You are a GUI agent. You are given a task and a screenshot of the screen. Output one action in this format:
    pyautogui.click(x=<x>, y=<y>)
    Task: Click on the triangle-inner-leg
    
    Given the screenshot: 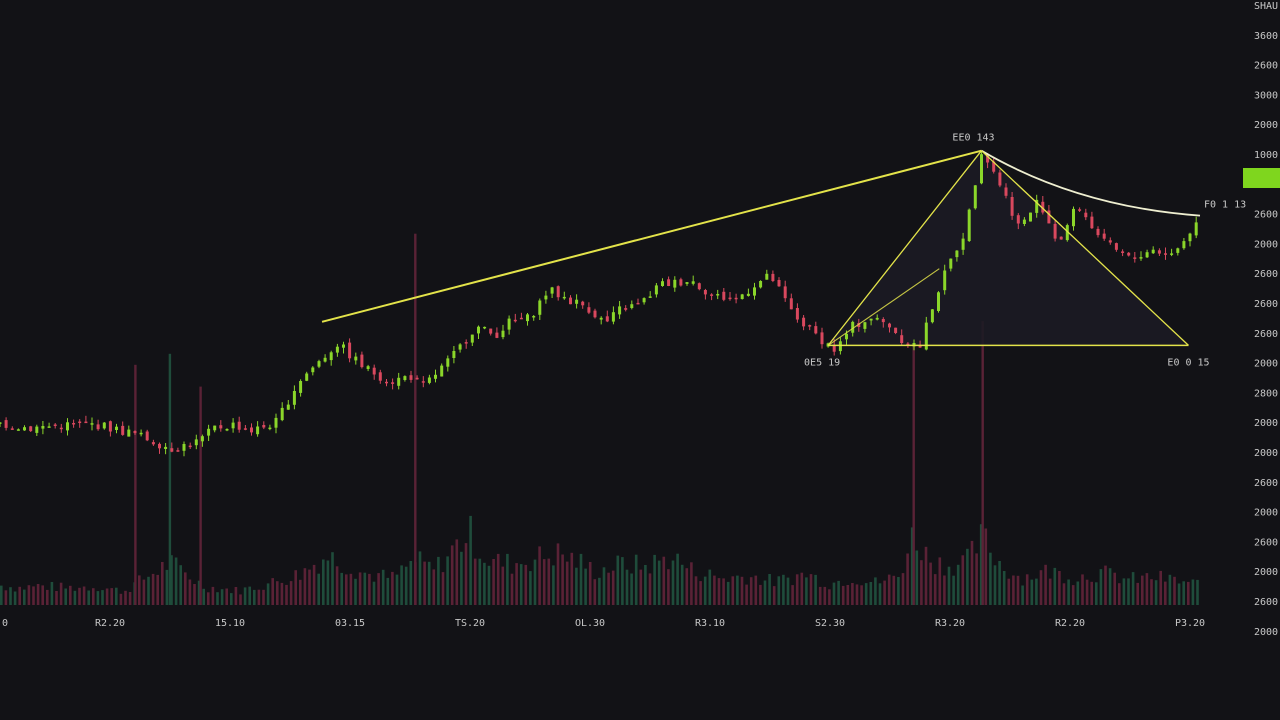 What is the action you would take?
    pyautogui.click(x=883, y=307)
    